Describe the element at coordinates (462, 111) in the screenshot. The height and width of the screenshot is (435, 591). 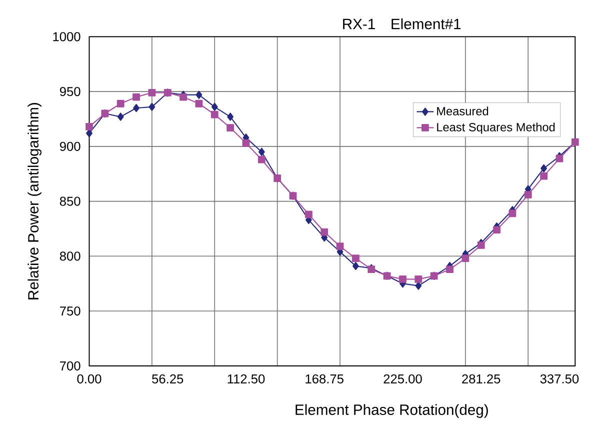
I see `legend-label: Measured` at that location.